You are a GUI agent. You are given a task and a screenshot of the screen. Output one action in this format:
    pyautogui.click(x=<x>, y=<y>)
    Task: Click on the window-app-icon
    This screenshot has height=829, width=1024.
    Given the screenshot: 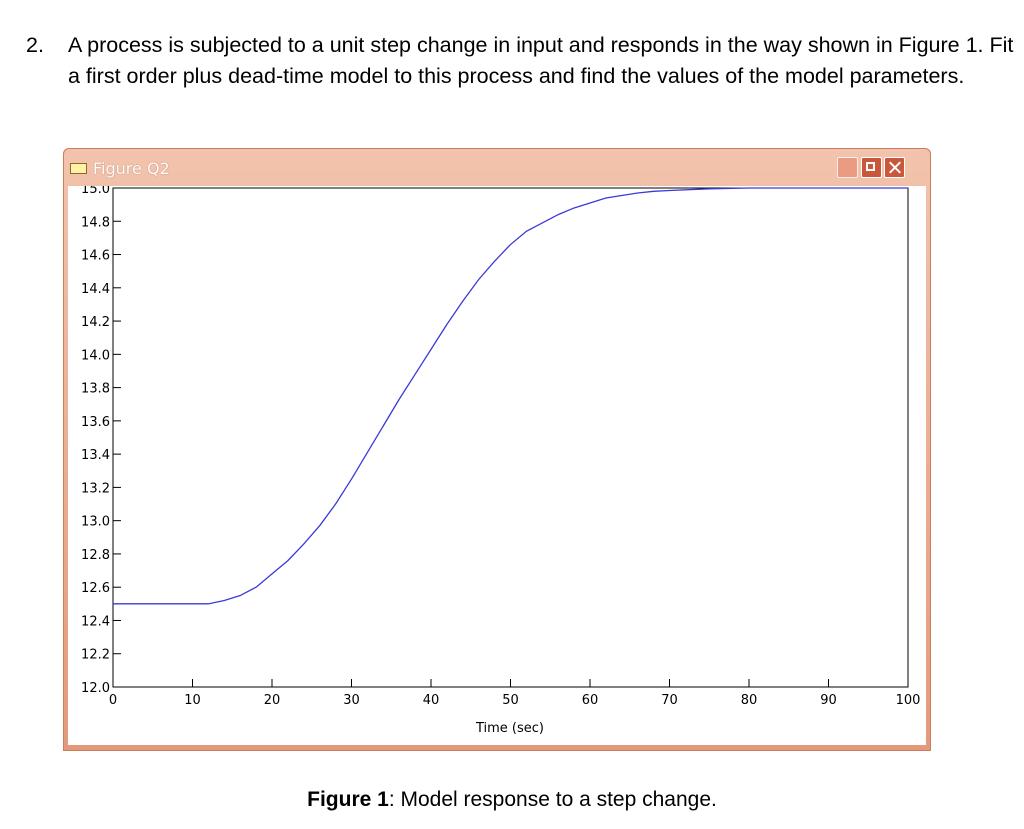 What is the action you would take?
    pyautogui.click(x=78, y=168)
    